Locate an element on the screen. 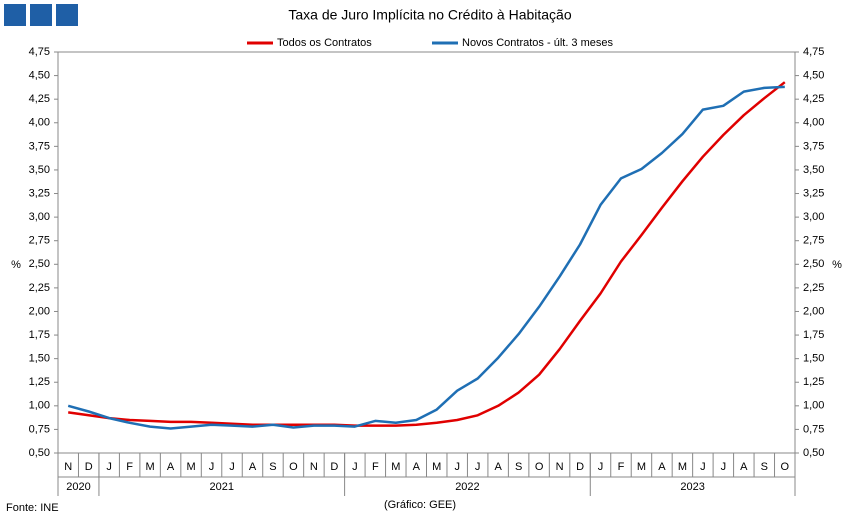  y2-tick-label: 4,50 is located at coordinates (813, 75).